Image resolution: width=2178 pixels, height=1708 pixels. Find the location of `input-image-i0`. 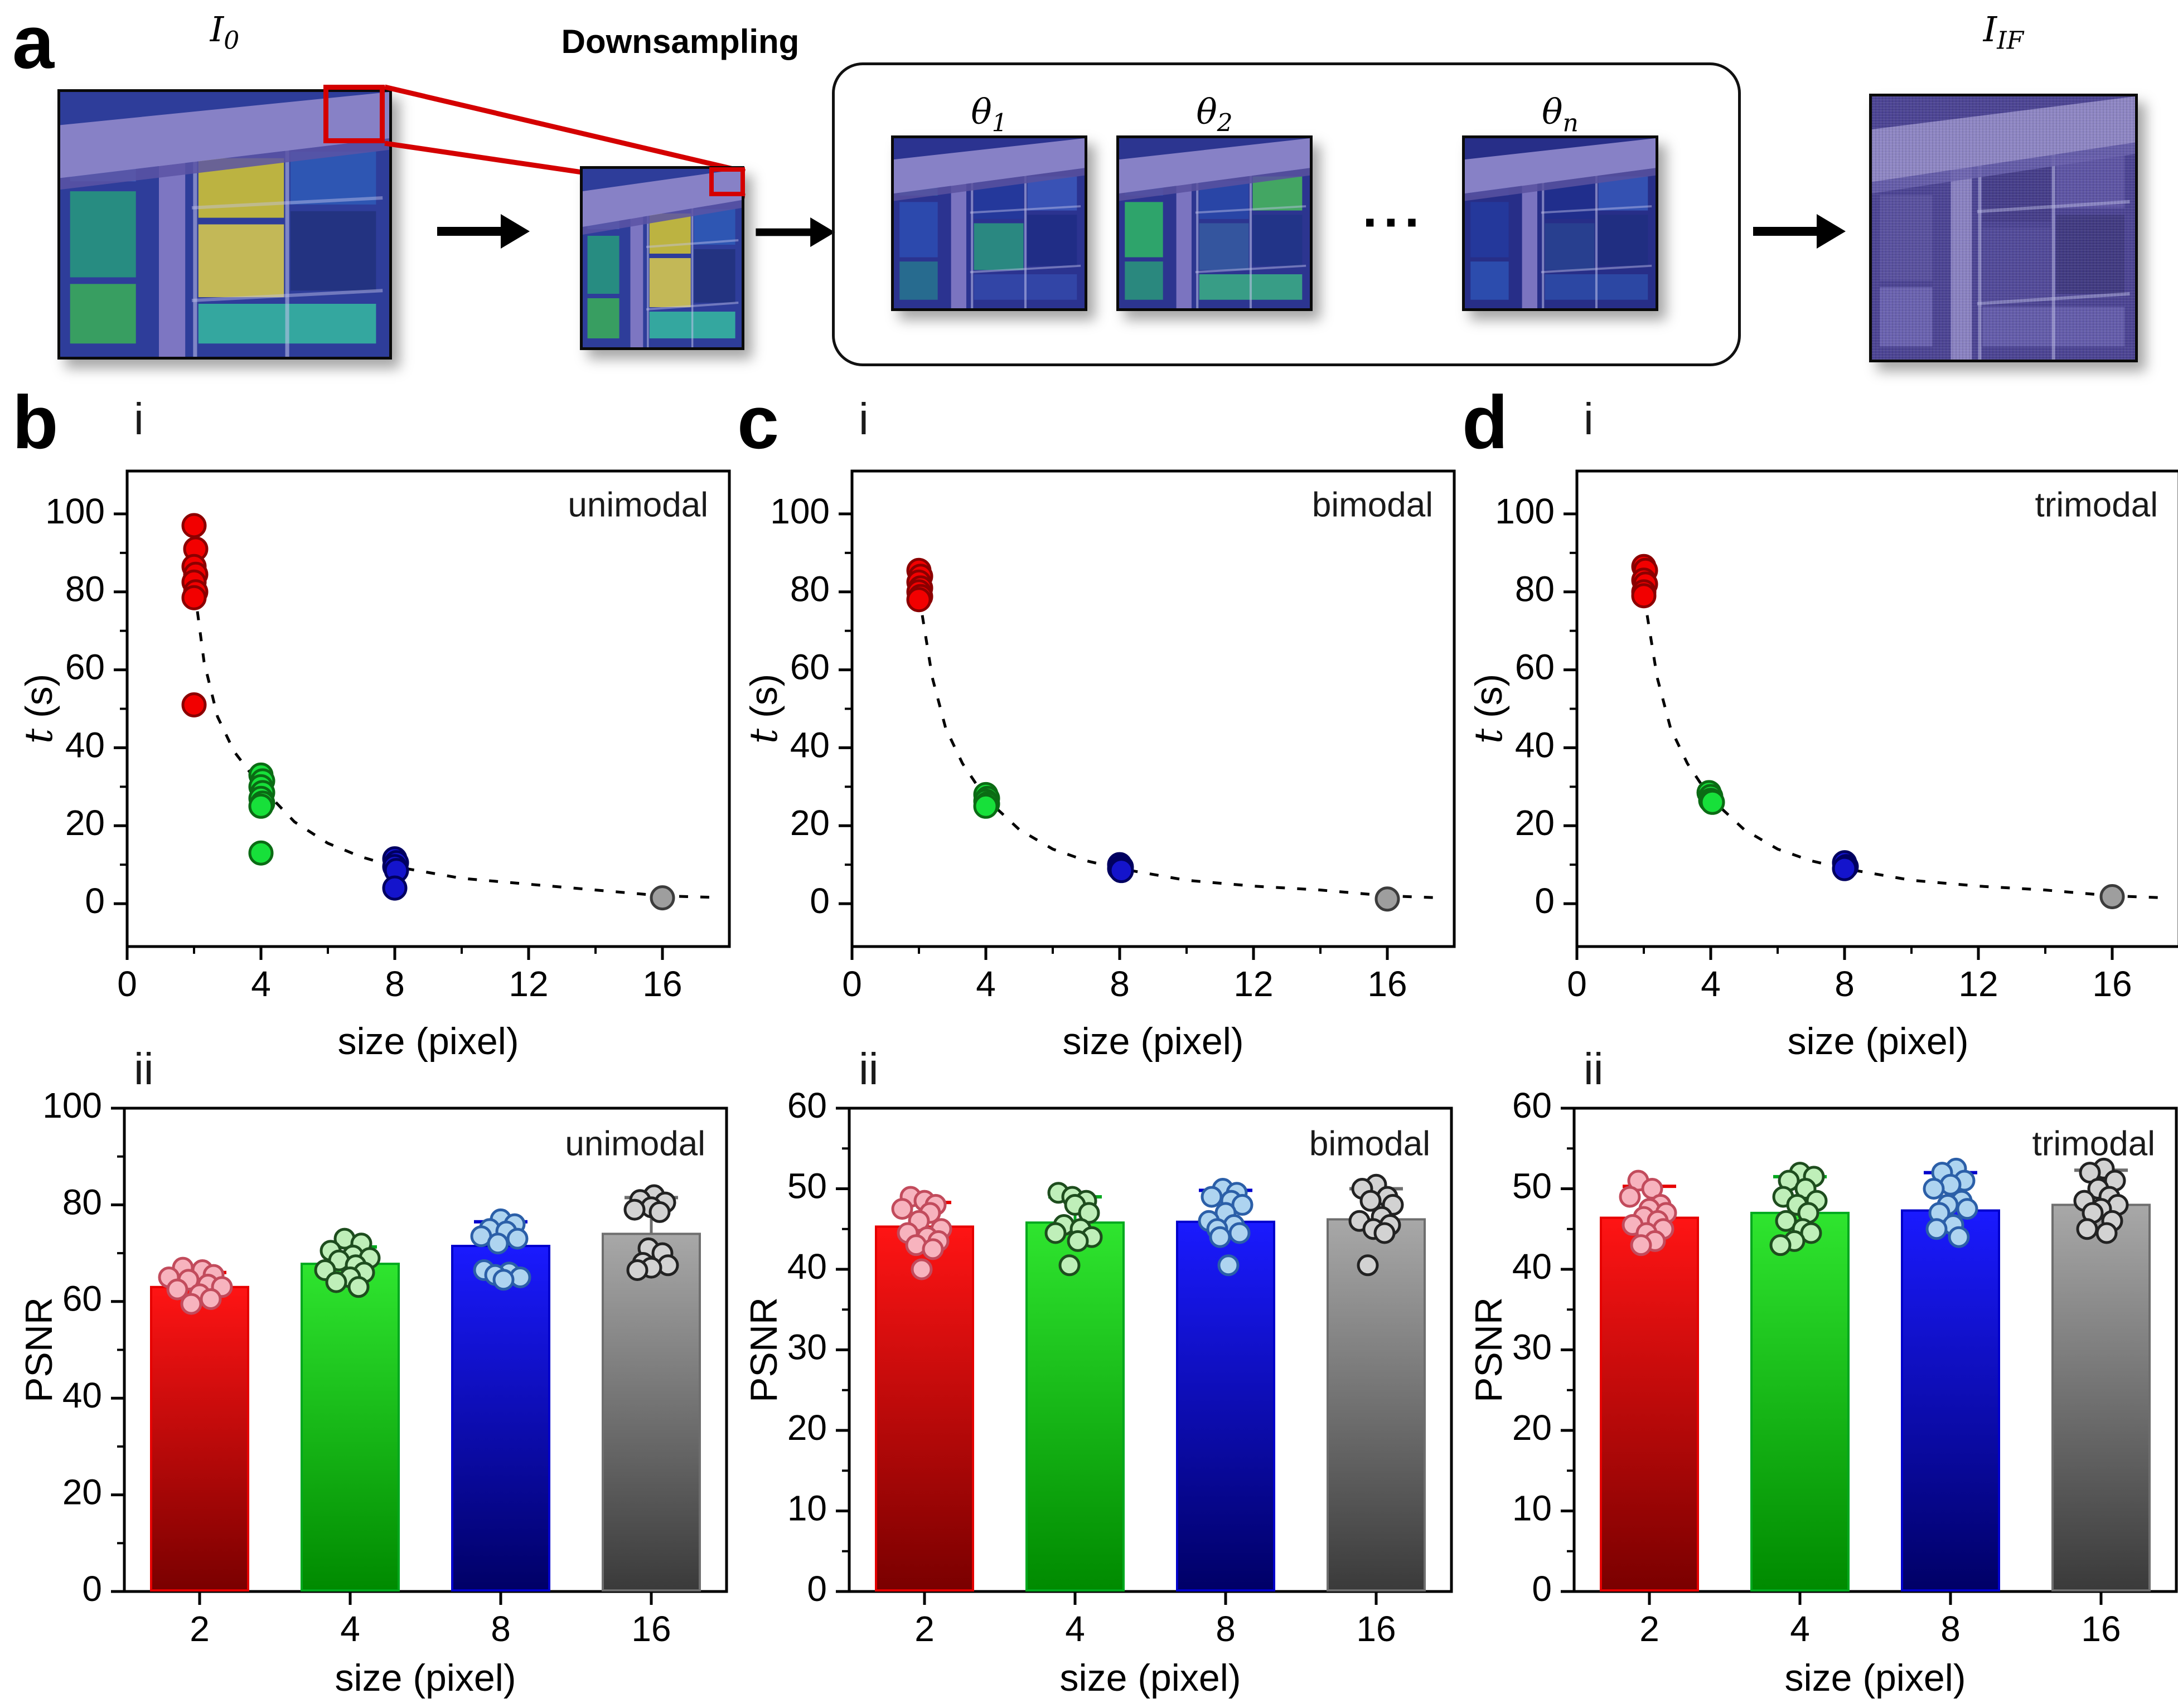

input-image-i0 is located at coordinates (224, 224).